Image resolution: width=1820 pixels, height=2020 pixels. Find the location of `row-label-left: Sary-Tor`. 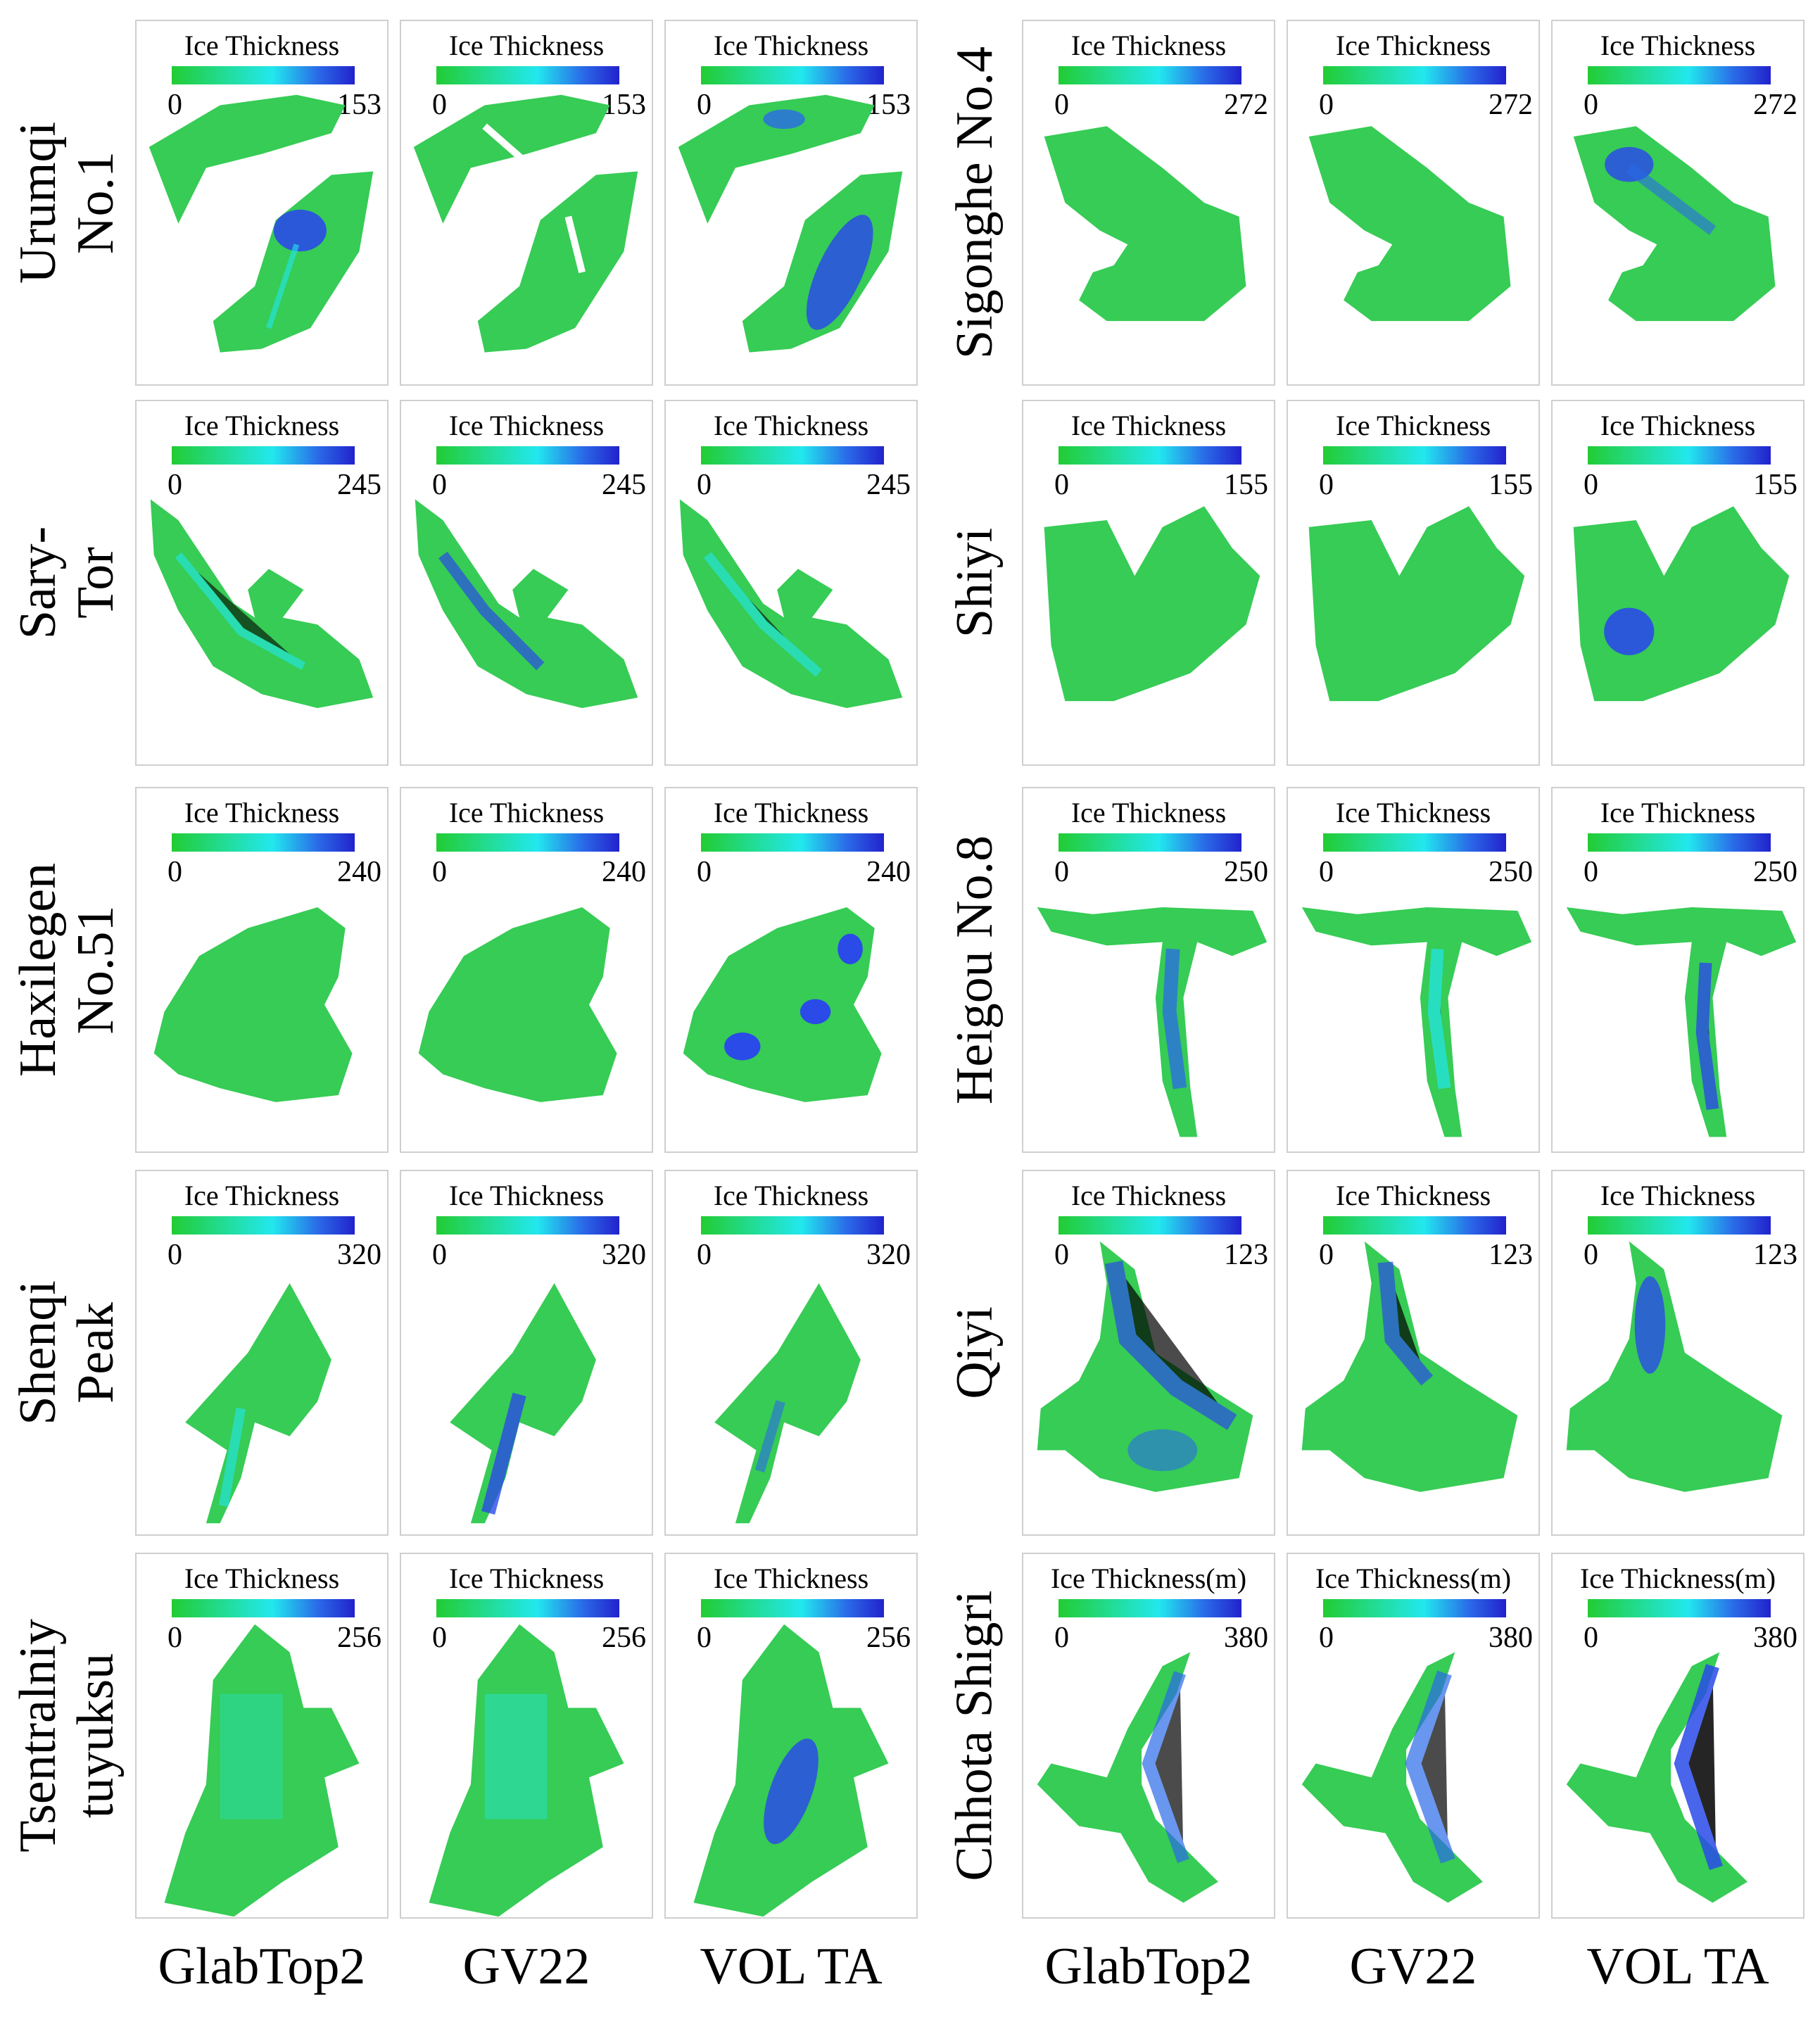

row-label-left: Sary-Tor is located at coordinates (67, 583).